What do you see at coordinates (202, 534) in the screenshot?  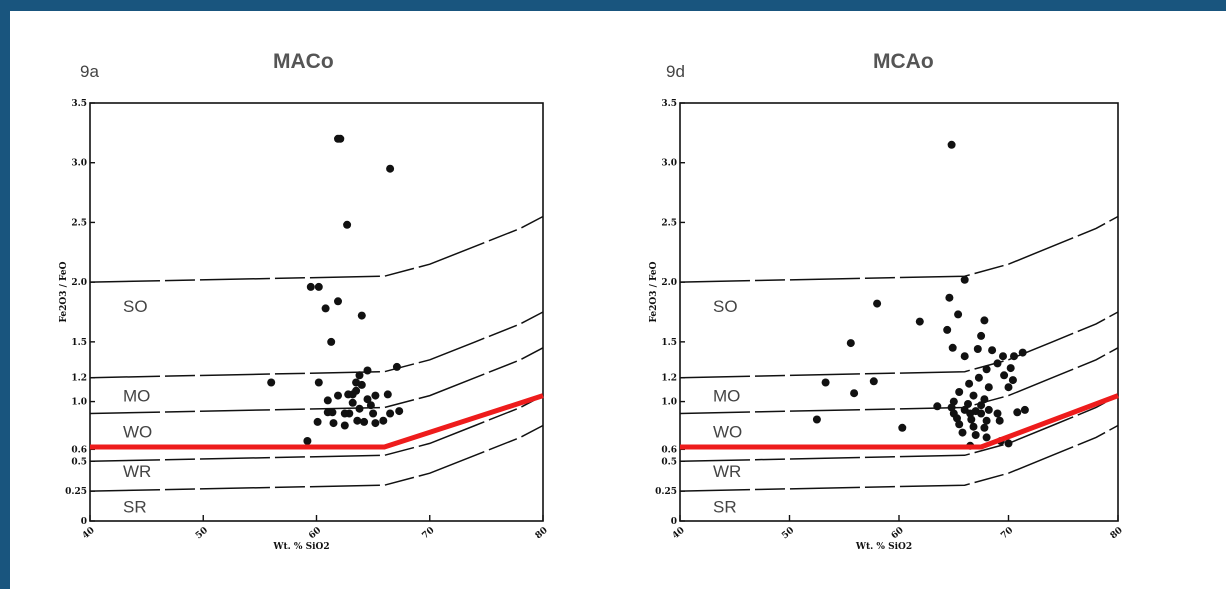 I see `x-tick-label: 50` at bounding box center [202, 534].